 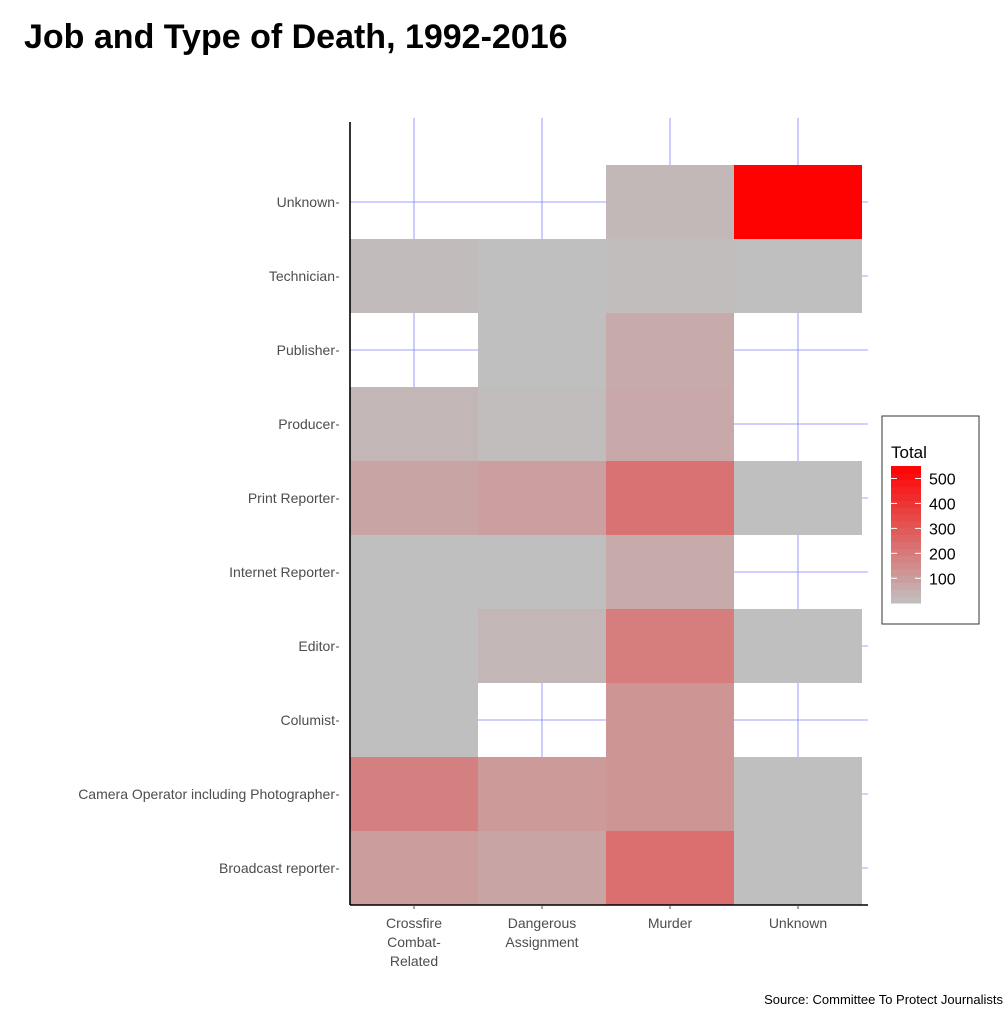 What do you see at coordinates (277, 868) in the screenshot?
I see `y-tick-label: Broadcast reporter` at bounding box center [277, 868].